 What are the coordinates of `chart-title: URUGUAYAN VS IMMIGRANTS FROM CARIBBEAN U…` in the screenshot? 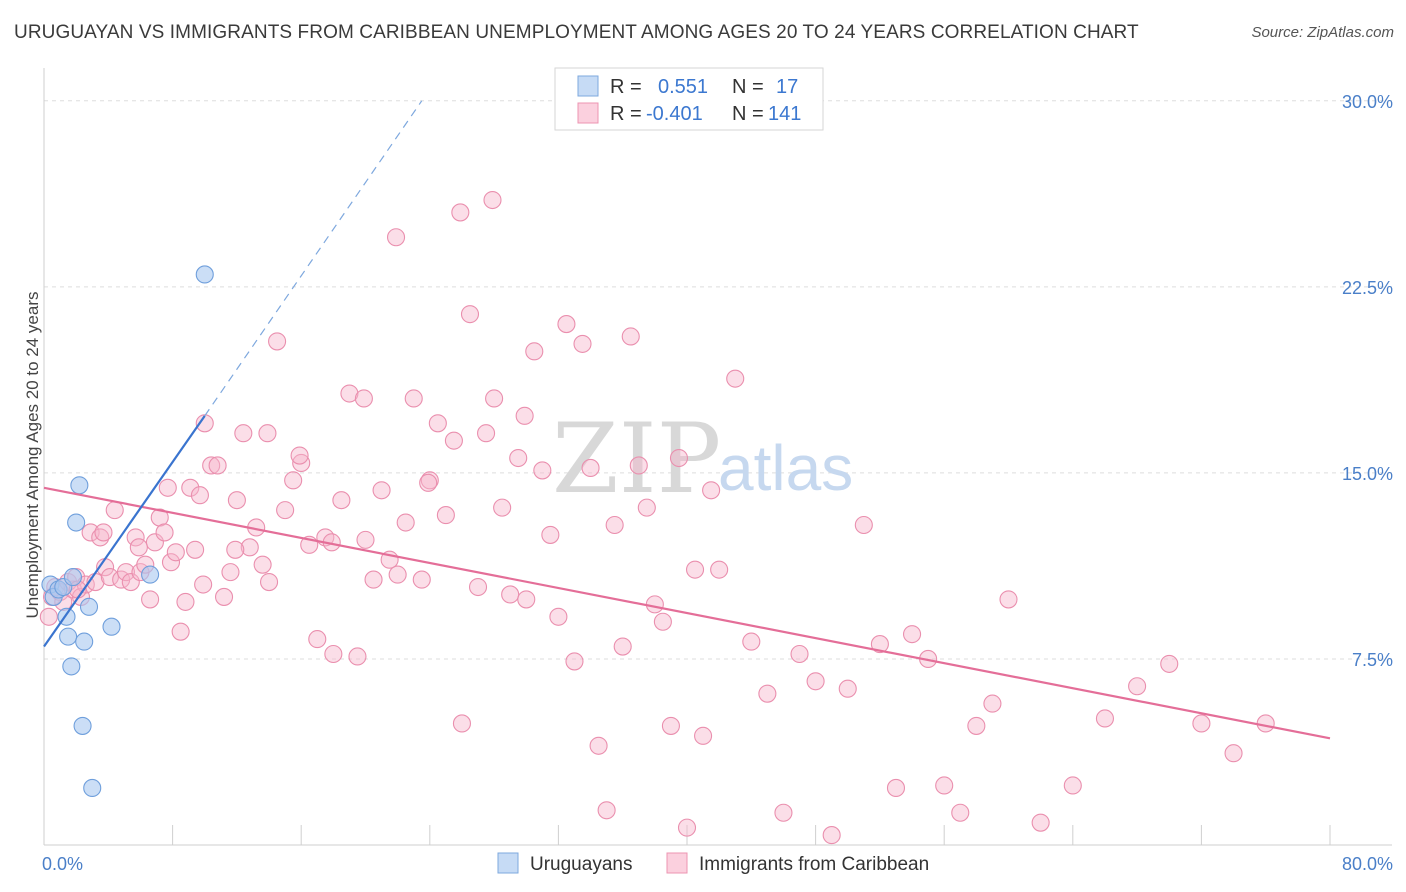 It's located at (576, 32).